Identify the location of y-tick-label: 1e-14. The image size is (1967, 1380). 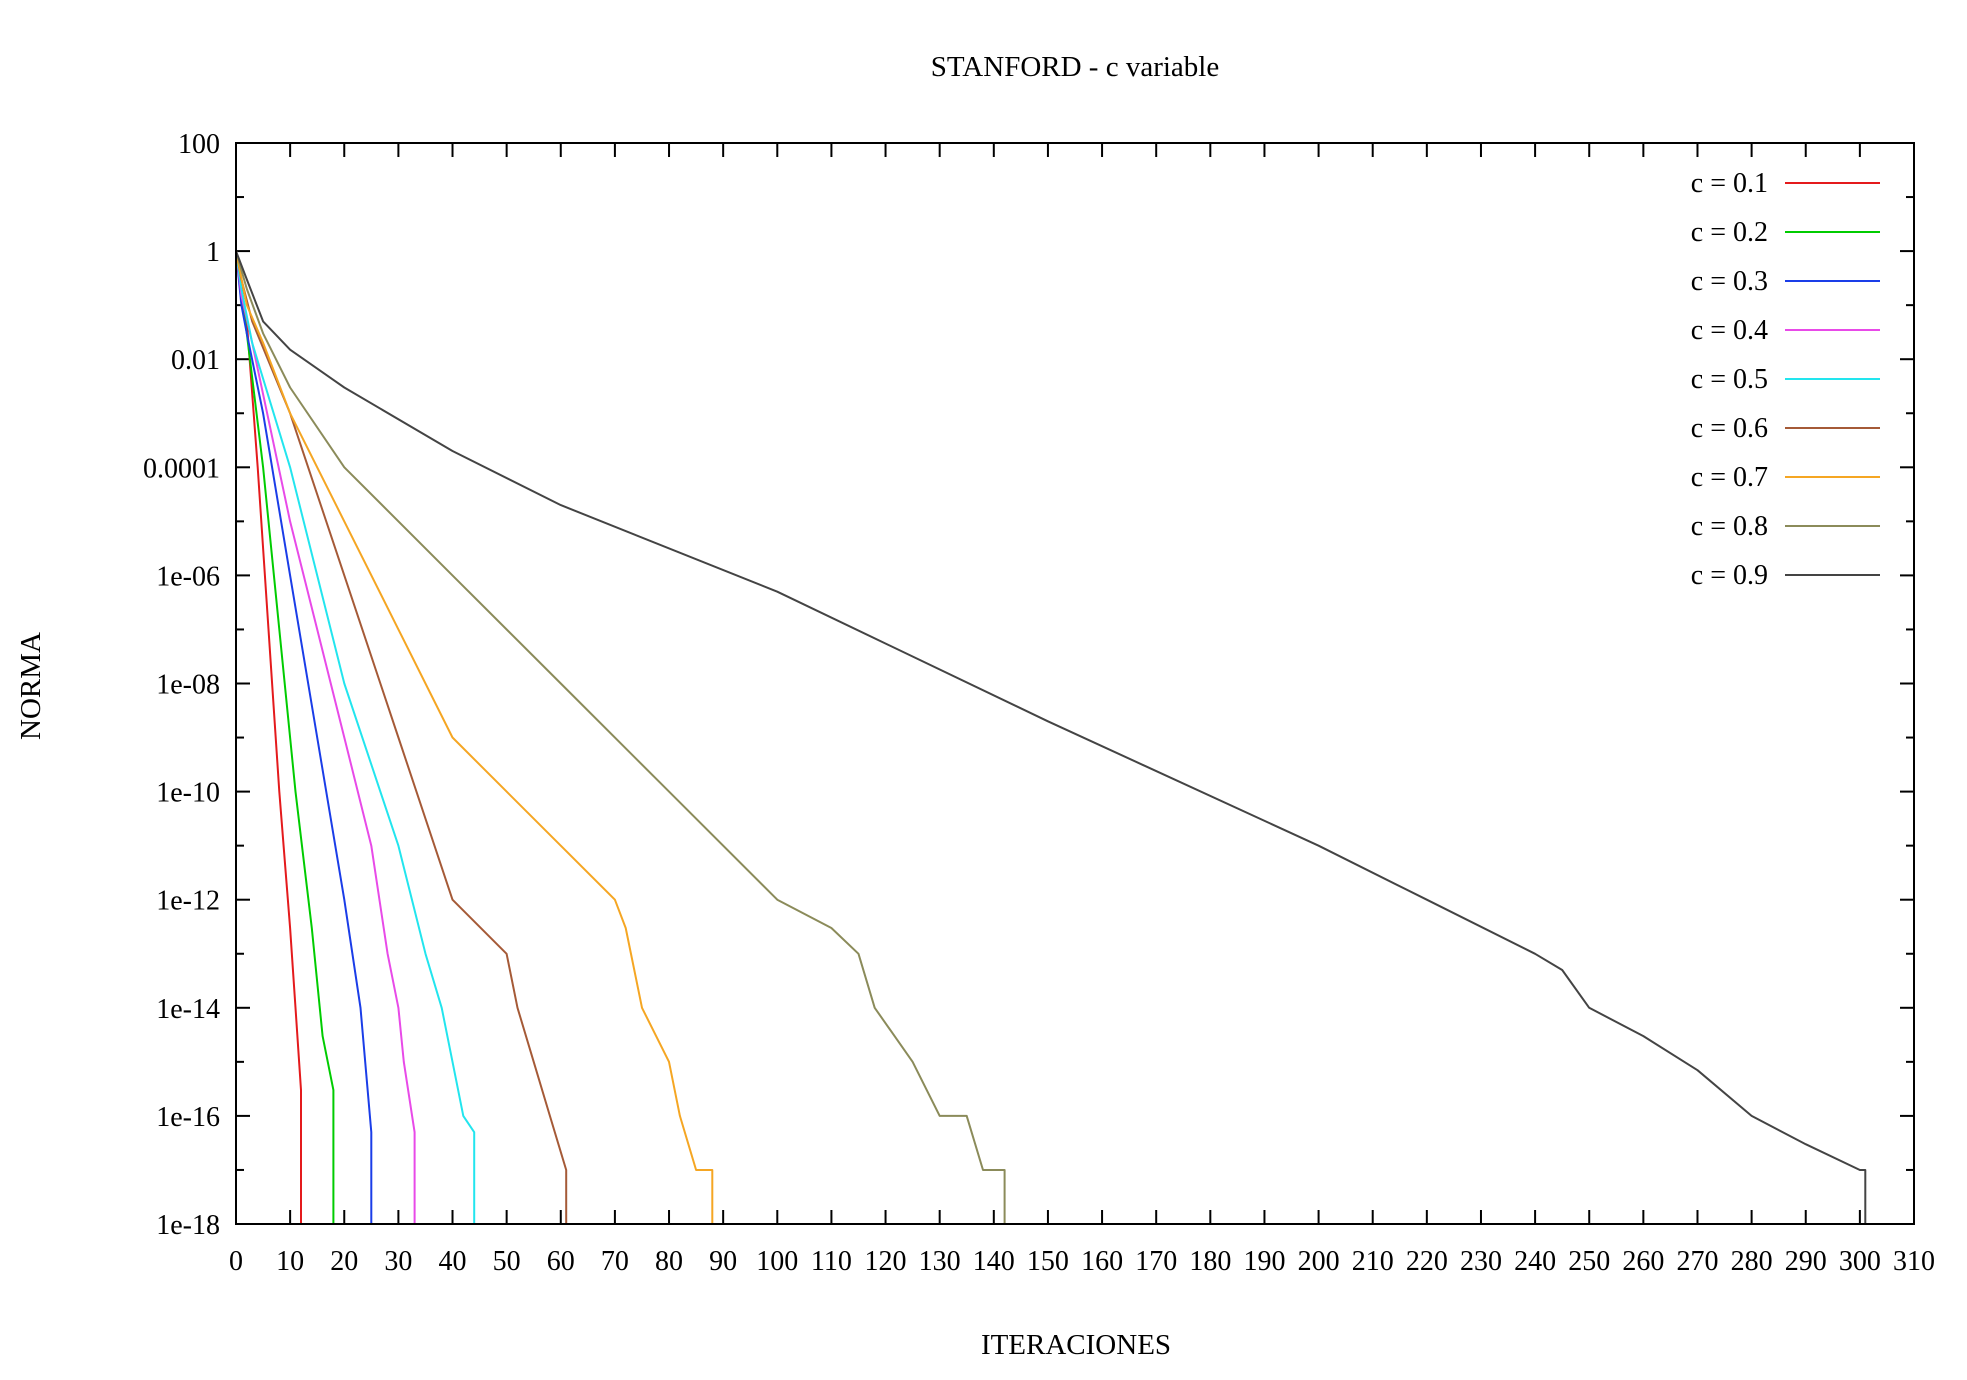
(188, 1009).